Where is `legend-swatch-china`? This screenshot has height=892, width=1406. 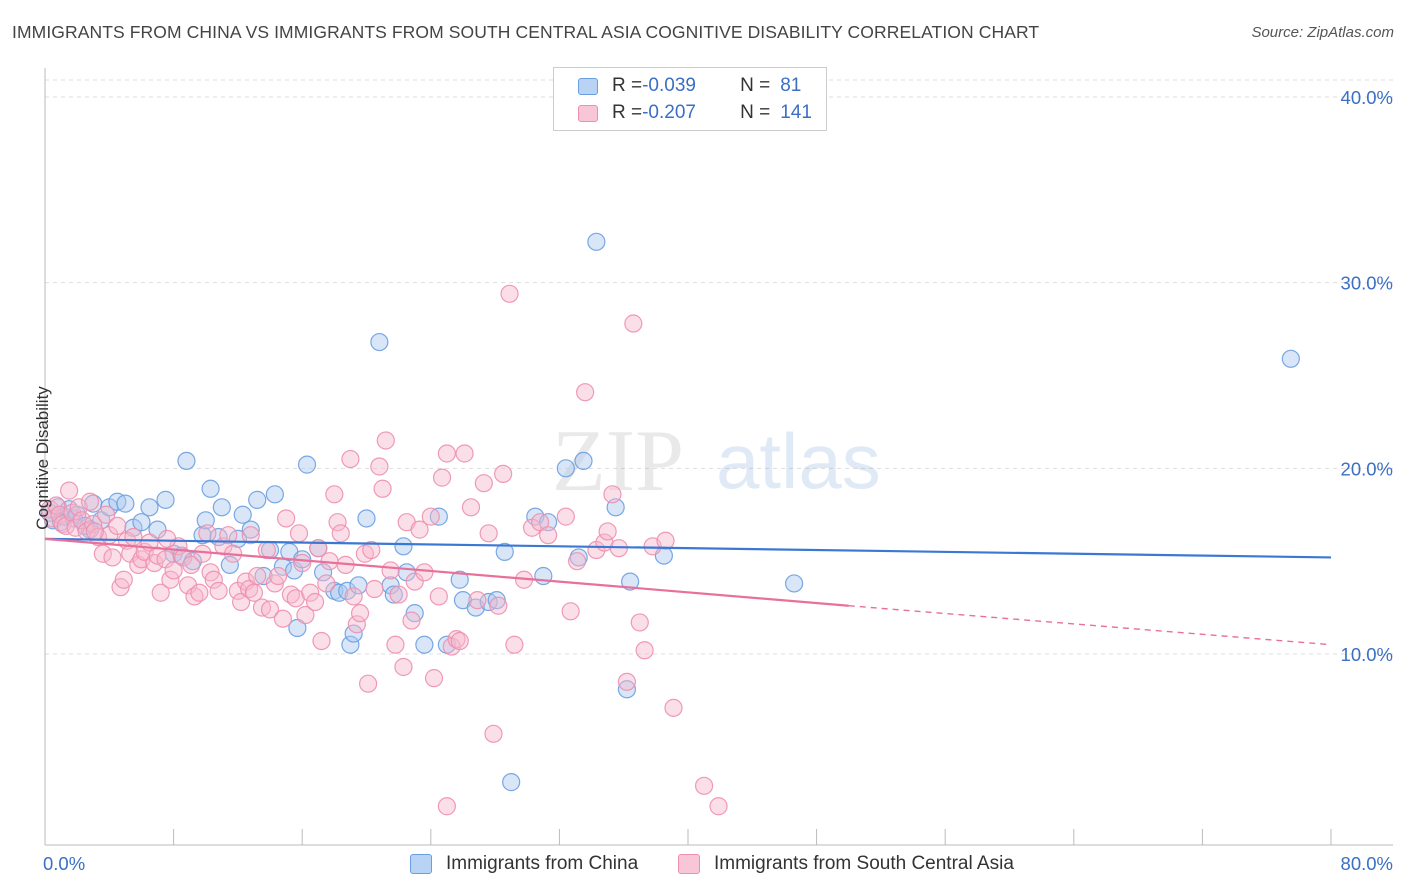 legend-swatch-china is located at coordinates (588, 86).